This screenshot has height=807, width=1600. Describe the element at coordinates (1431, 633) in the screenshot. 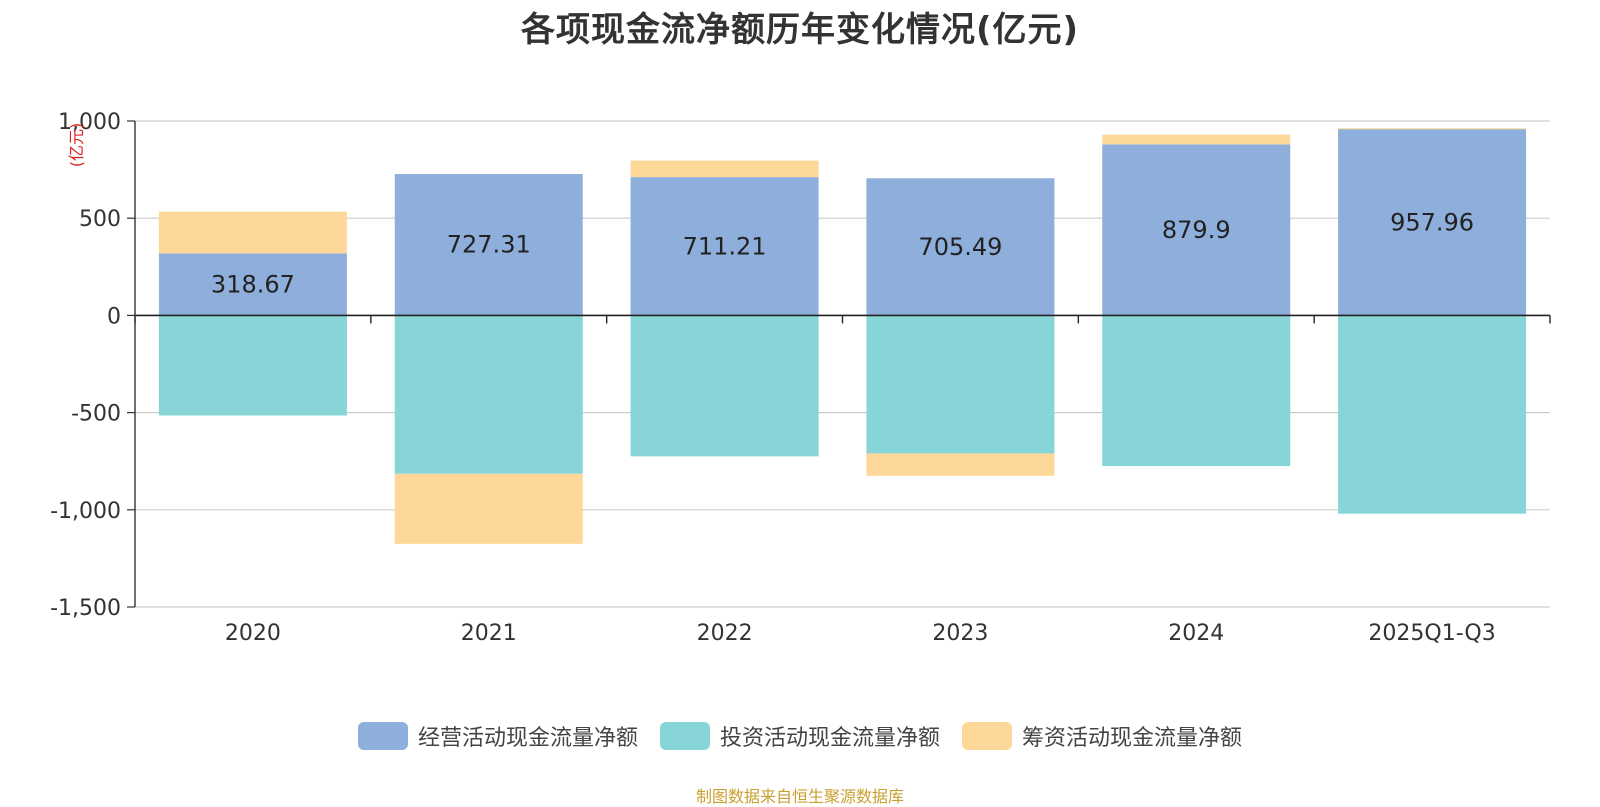

I see `x-tick-label: 2025Q1-Q3` at that location.